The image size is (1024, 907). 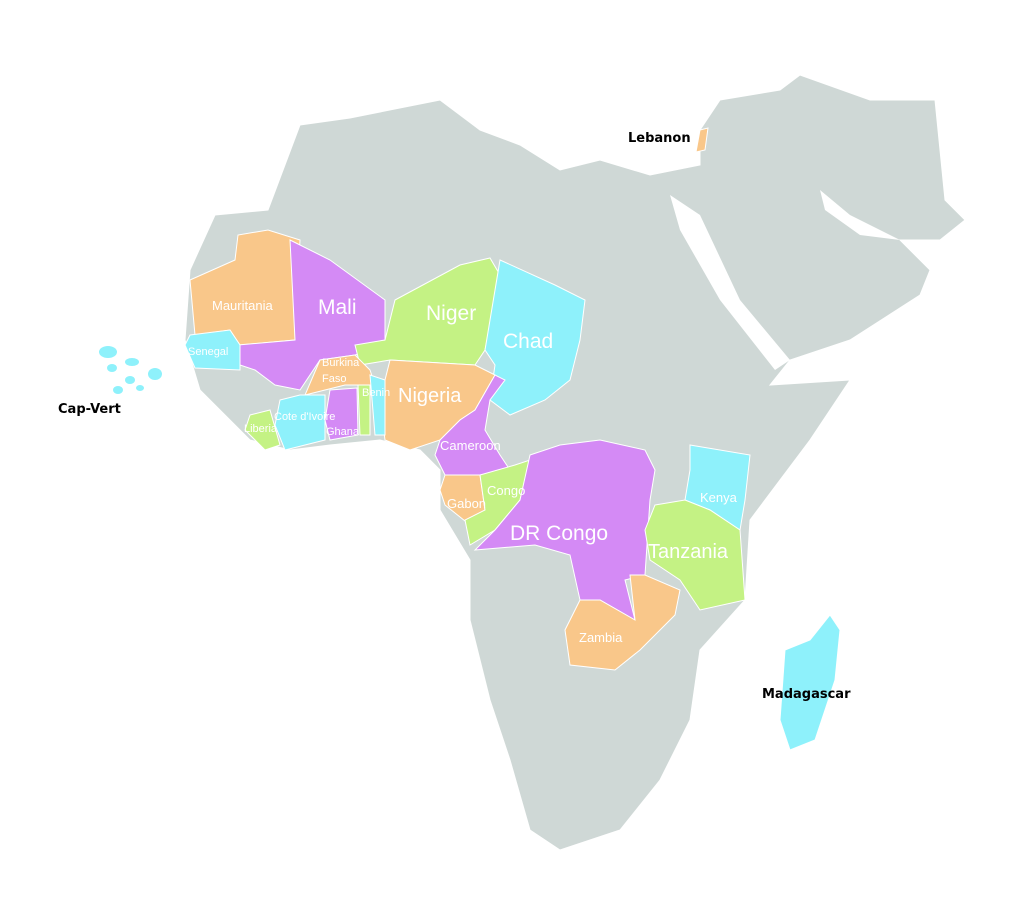 I want to click on country-zambia, so click(x=622, y=622).